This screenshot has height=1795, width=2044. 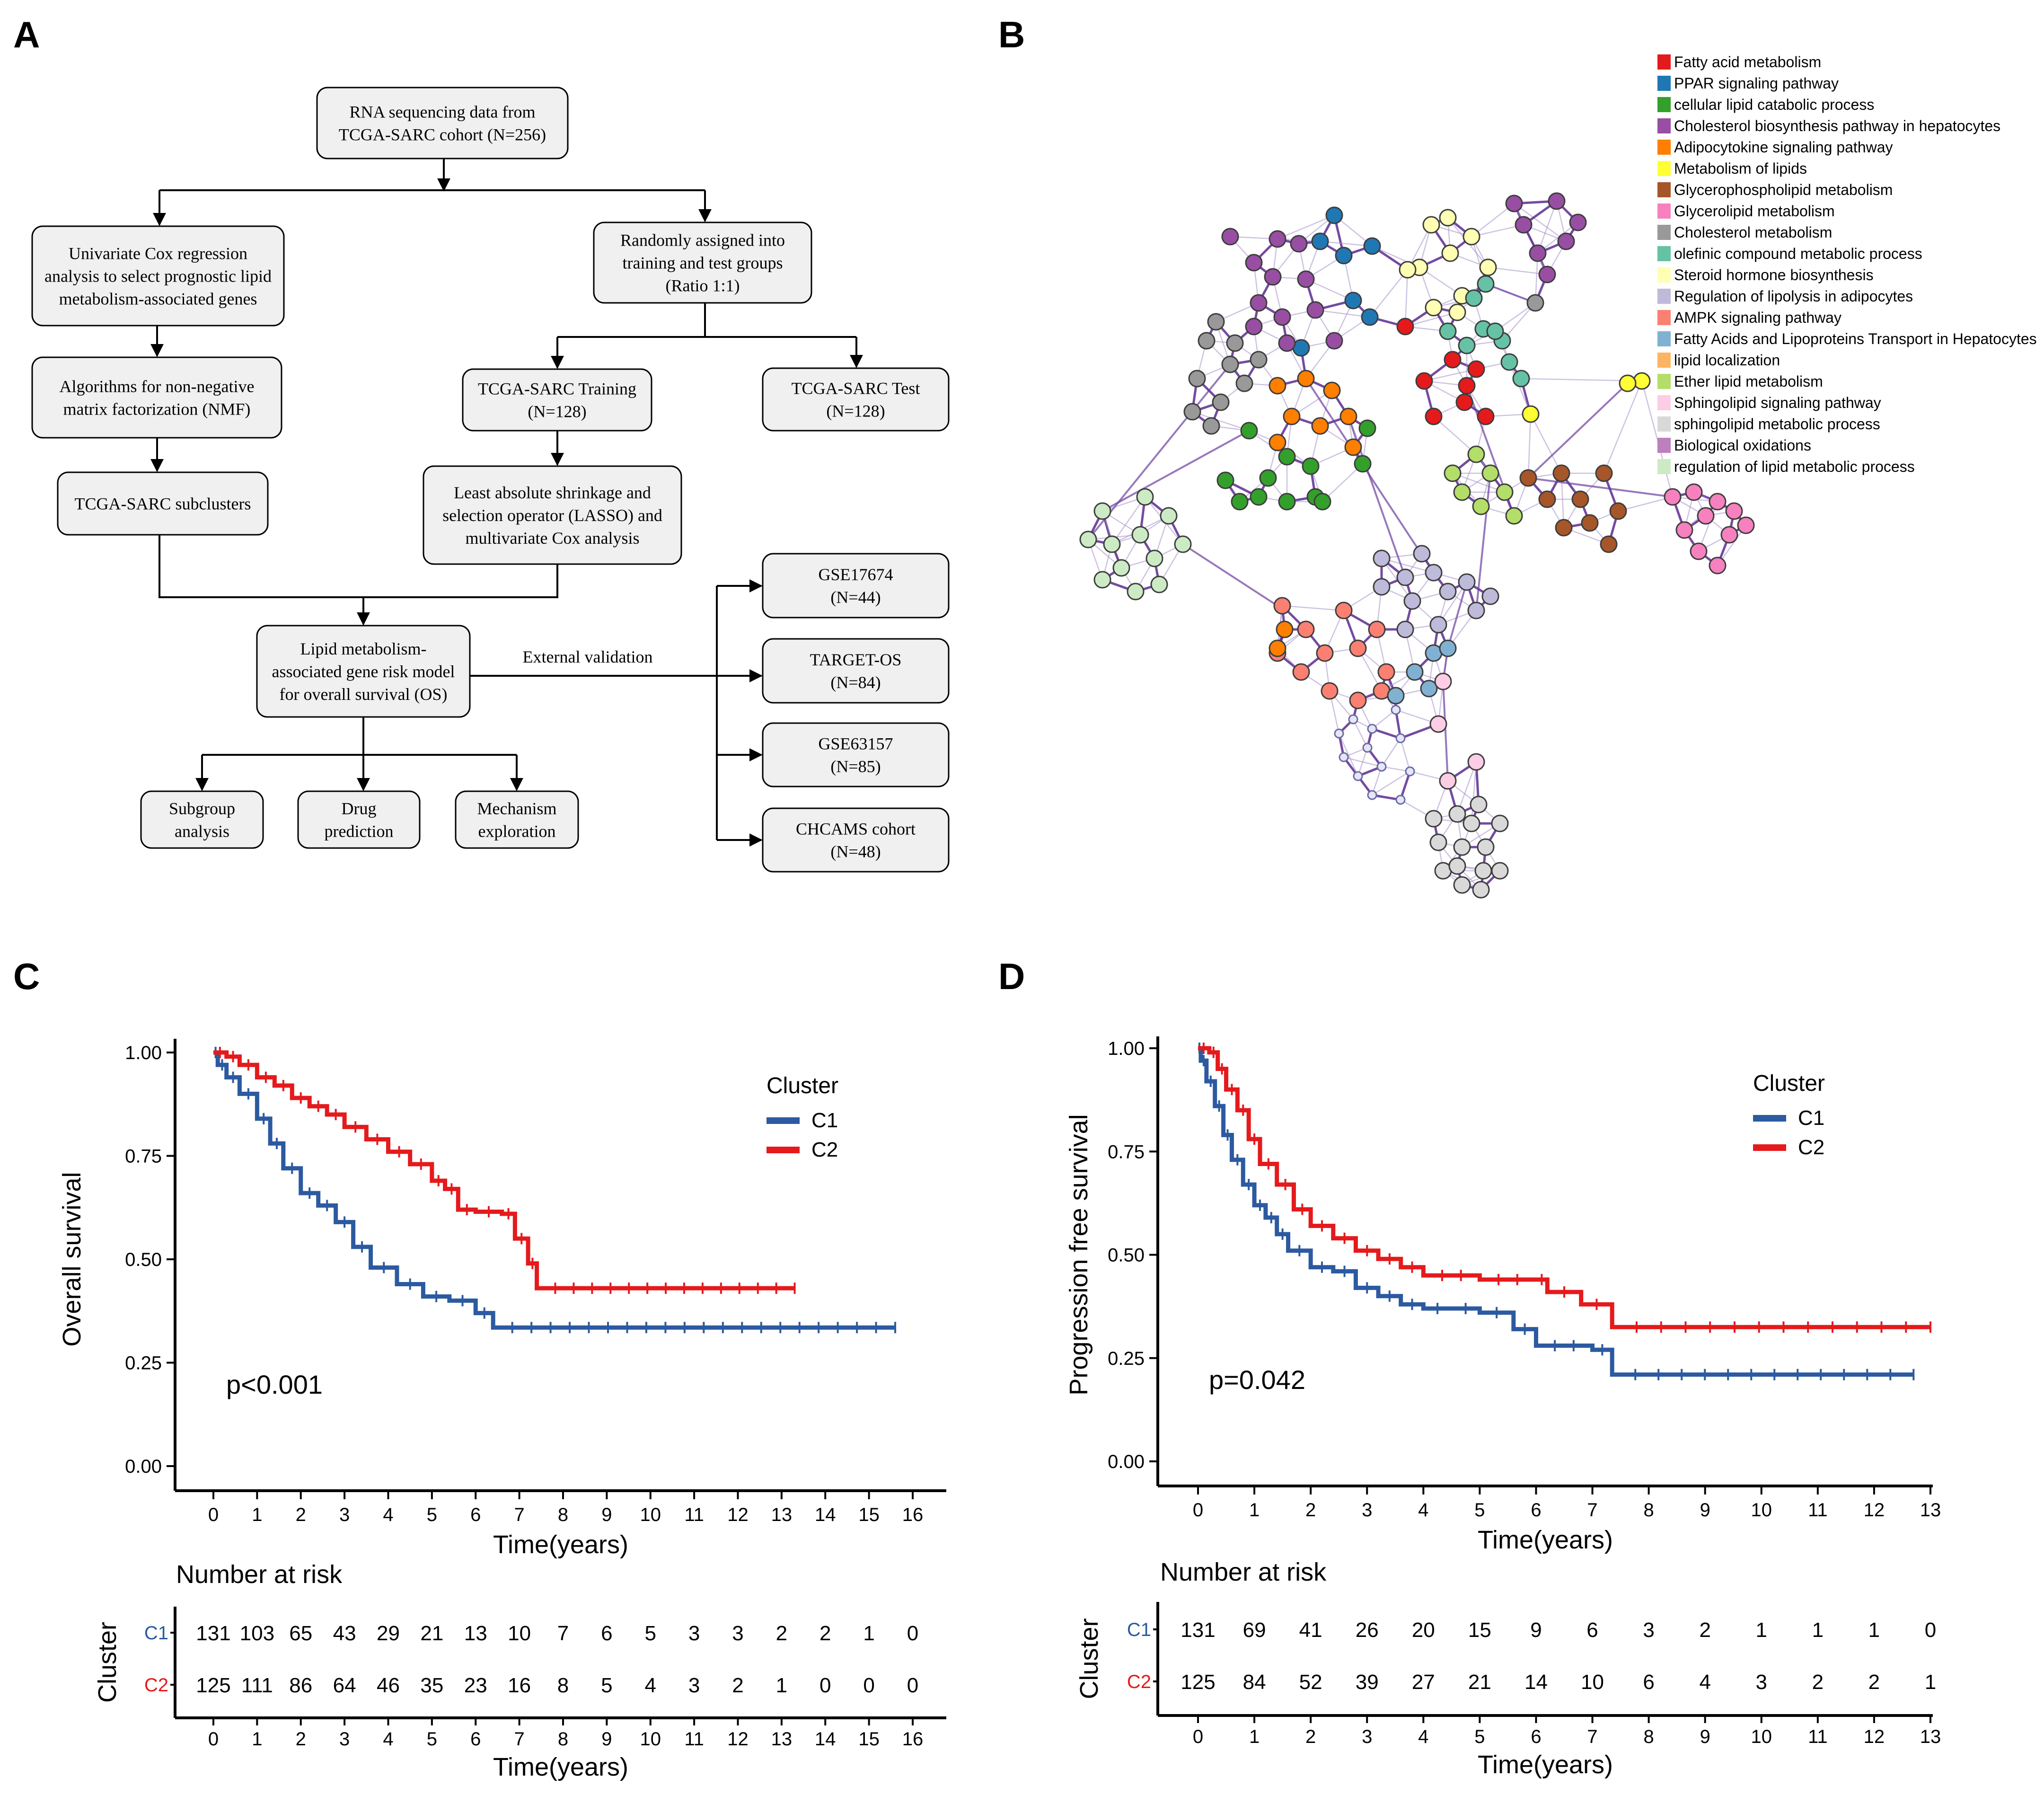 What do you see at coordinates (855, 682) in the screenshot?
I see `box-target-os-line: (N=84)` at bounding box center [855, 682].